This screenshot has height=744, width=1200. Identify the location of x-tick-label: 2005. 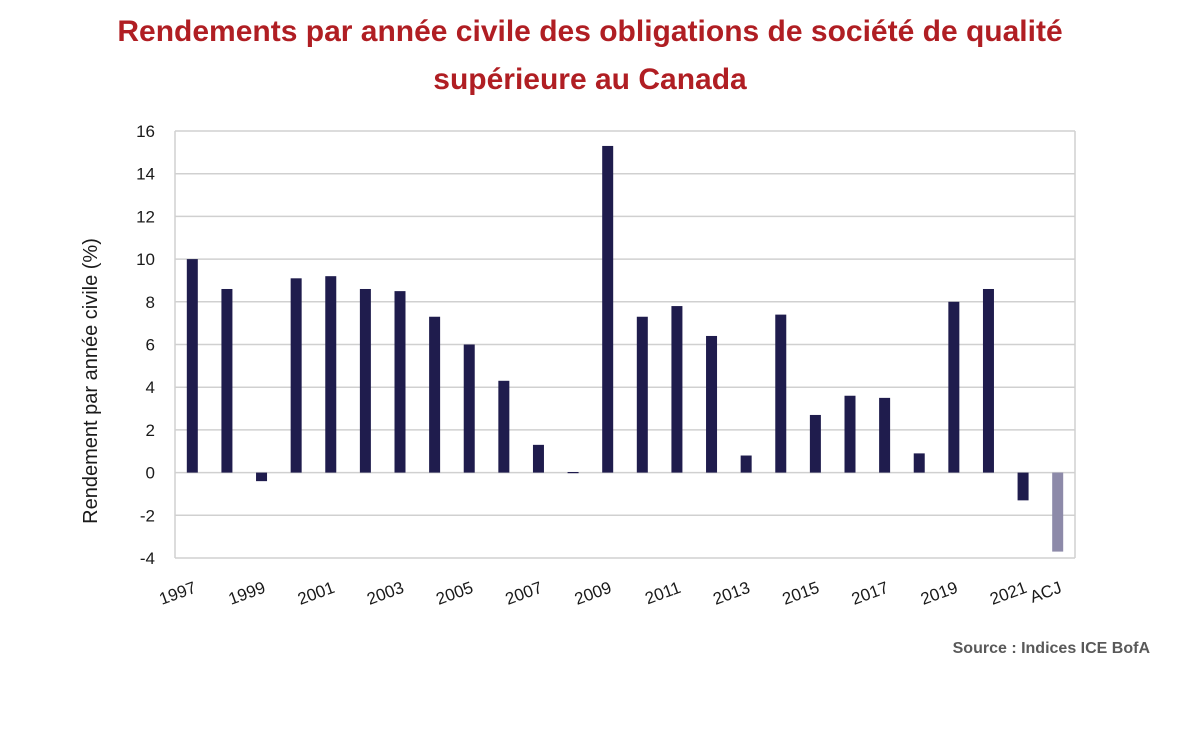
(455, 593).